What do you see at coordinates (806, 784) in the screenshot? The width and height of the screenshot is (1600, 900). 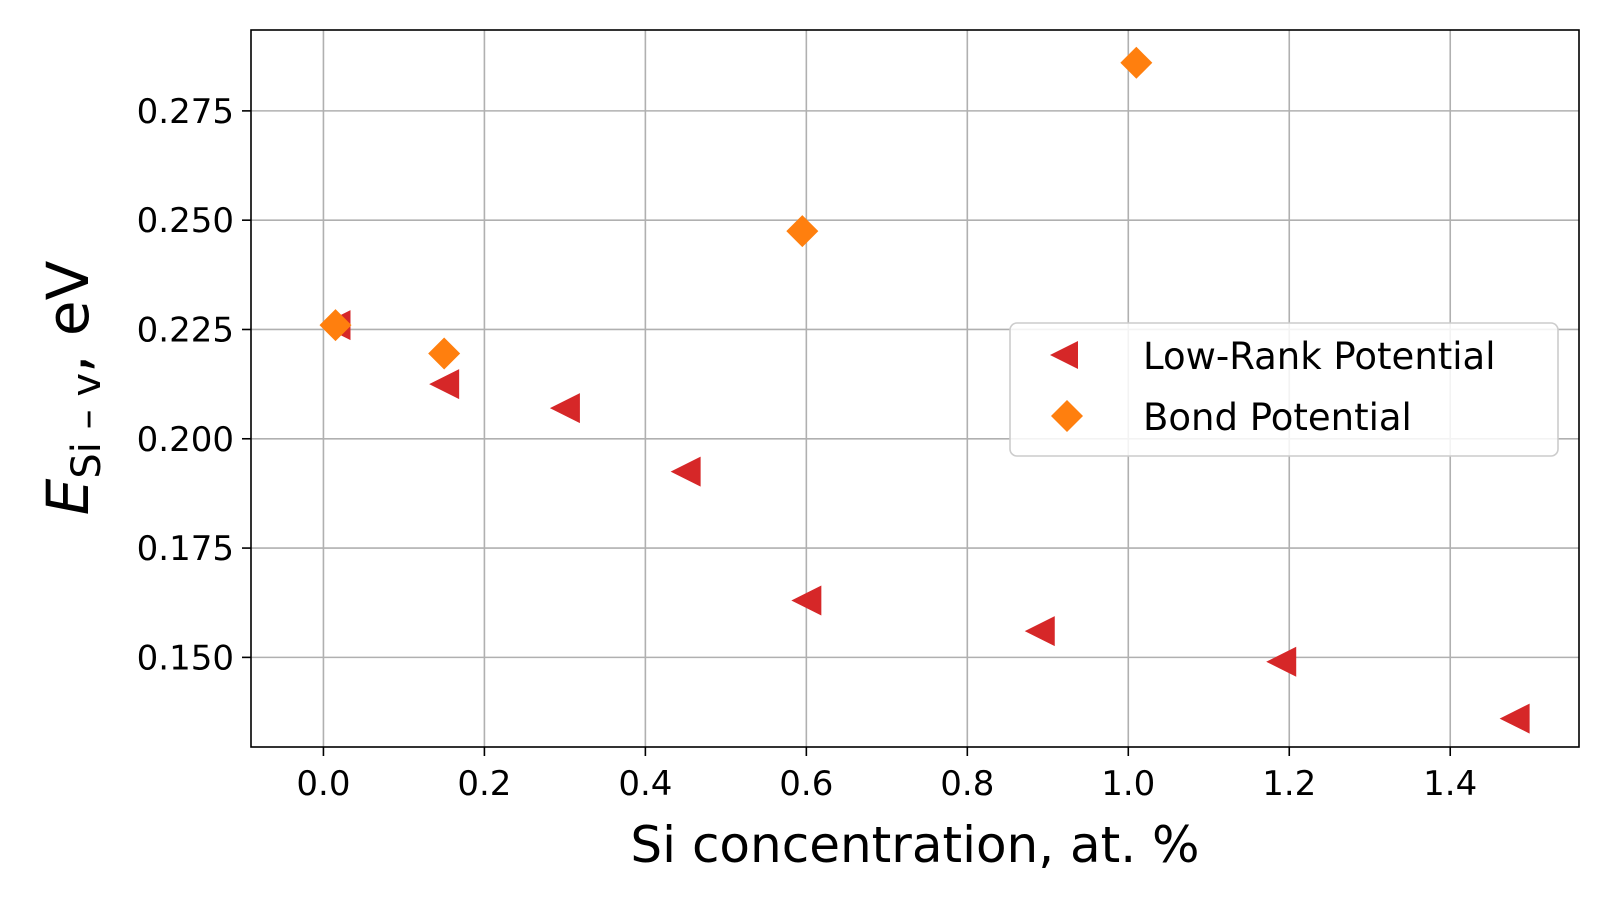 I see `x-tick-label: 0.6` at bounding box center [806, 784].